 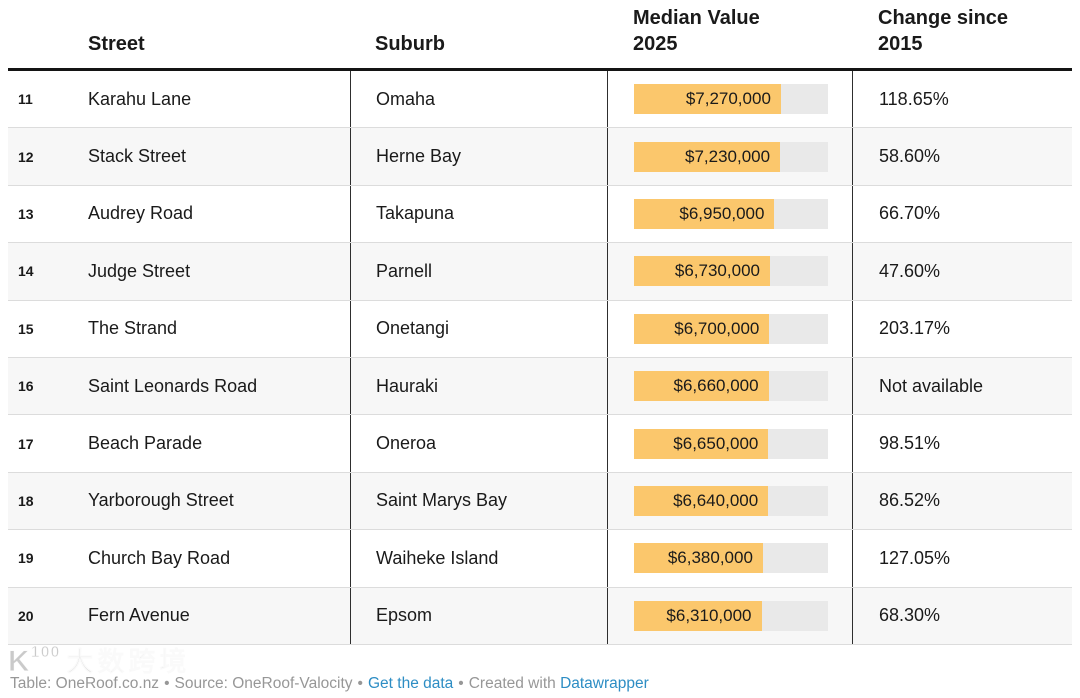 What do you see at coordinates (26, 615) in the screenshot?
I see `rank-cell: 20` at bounding box center [26, 615].